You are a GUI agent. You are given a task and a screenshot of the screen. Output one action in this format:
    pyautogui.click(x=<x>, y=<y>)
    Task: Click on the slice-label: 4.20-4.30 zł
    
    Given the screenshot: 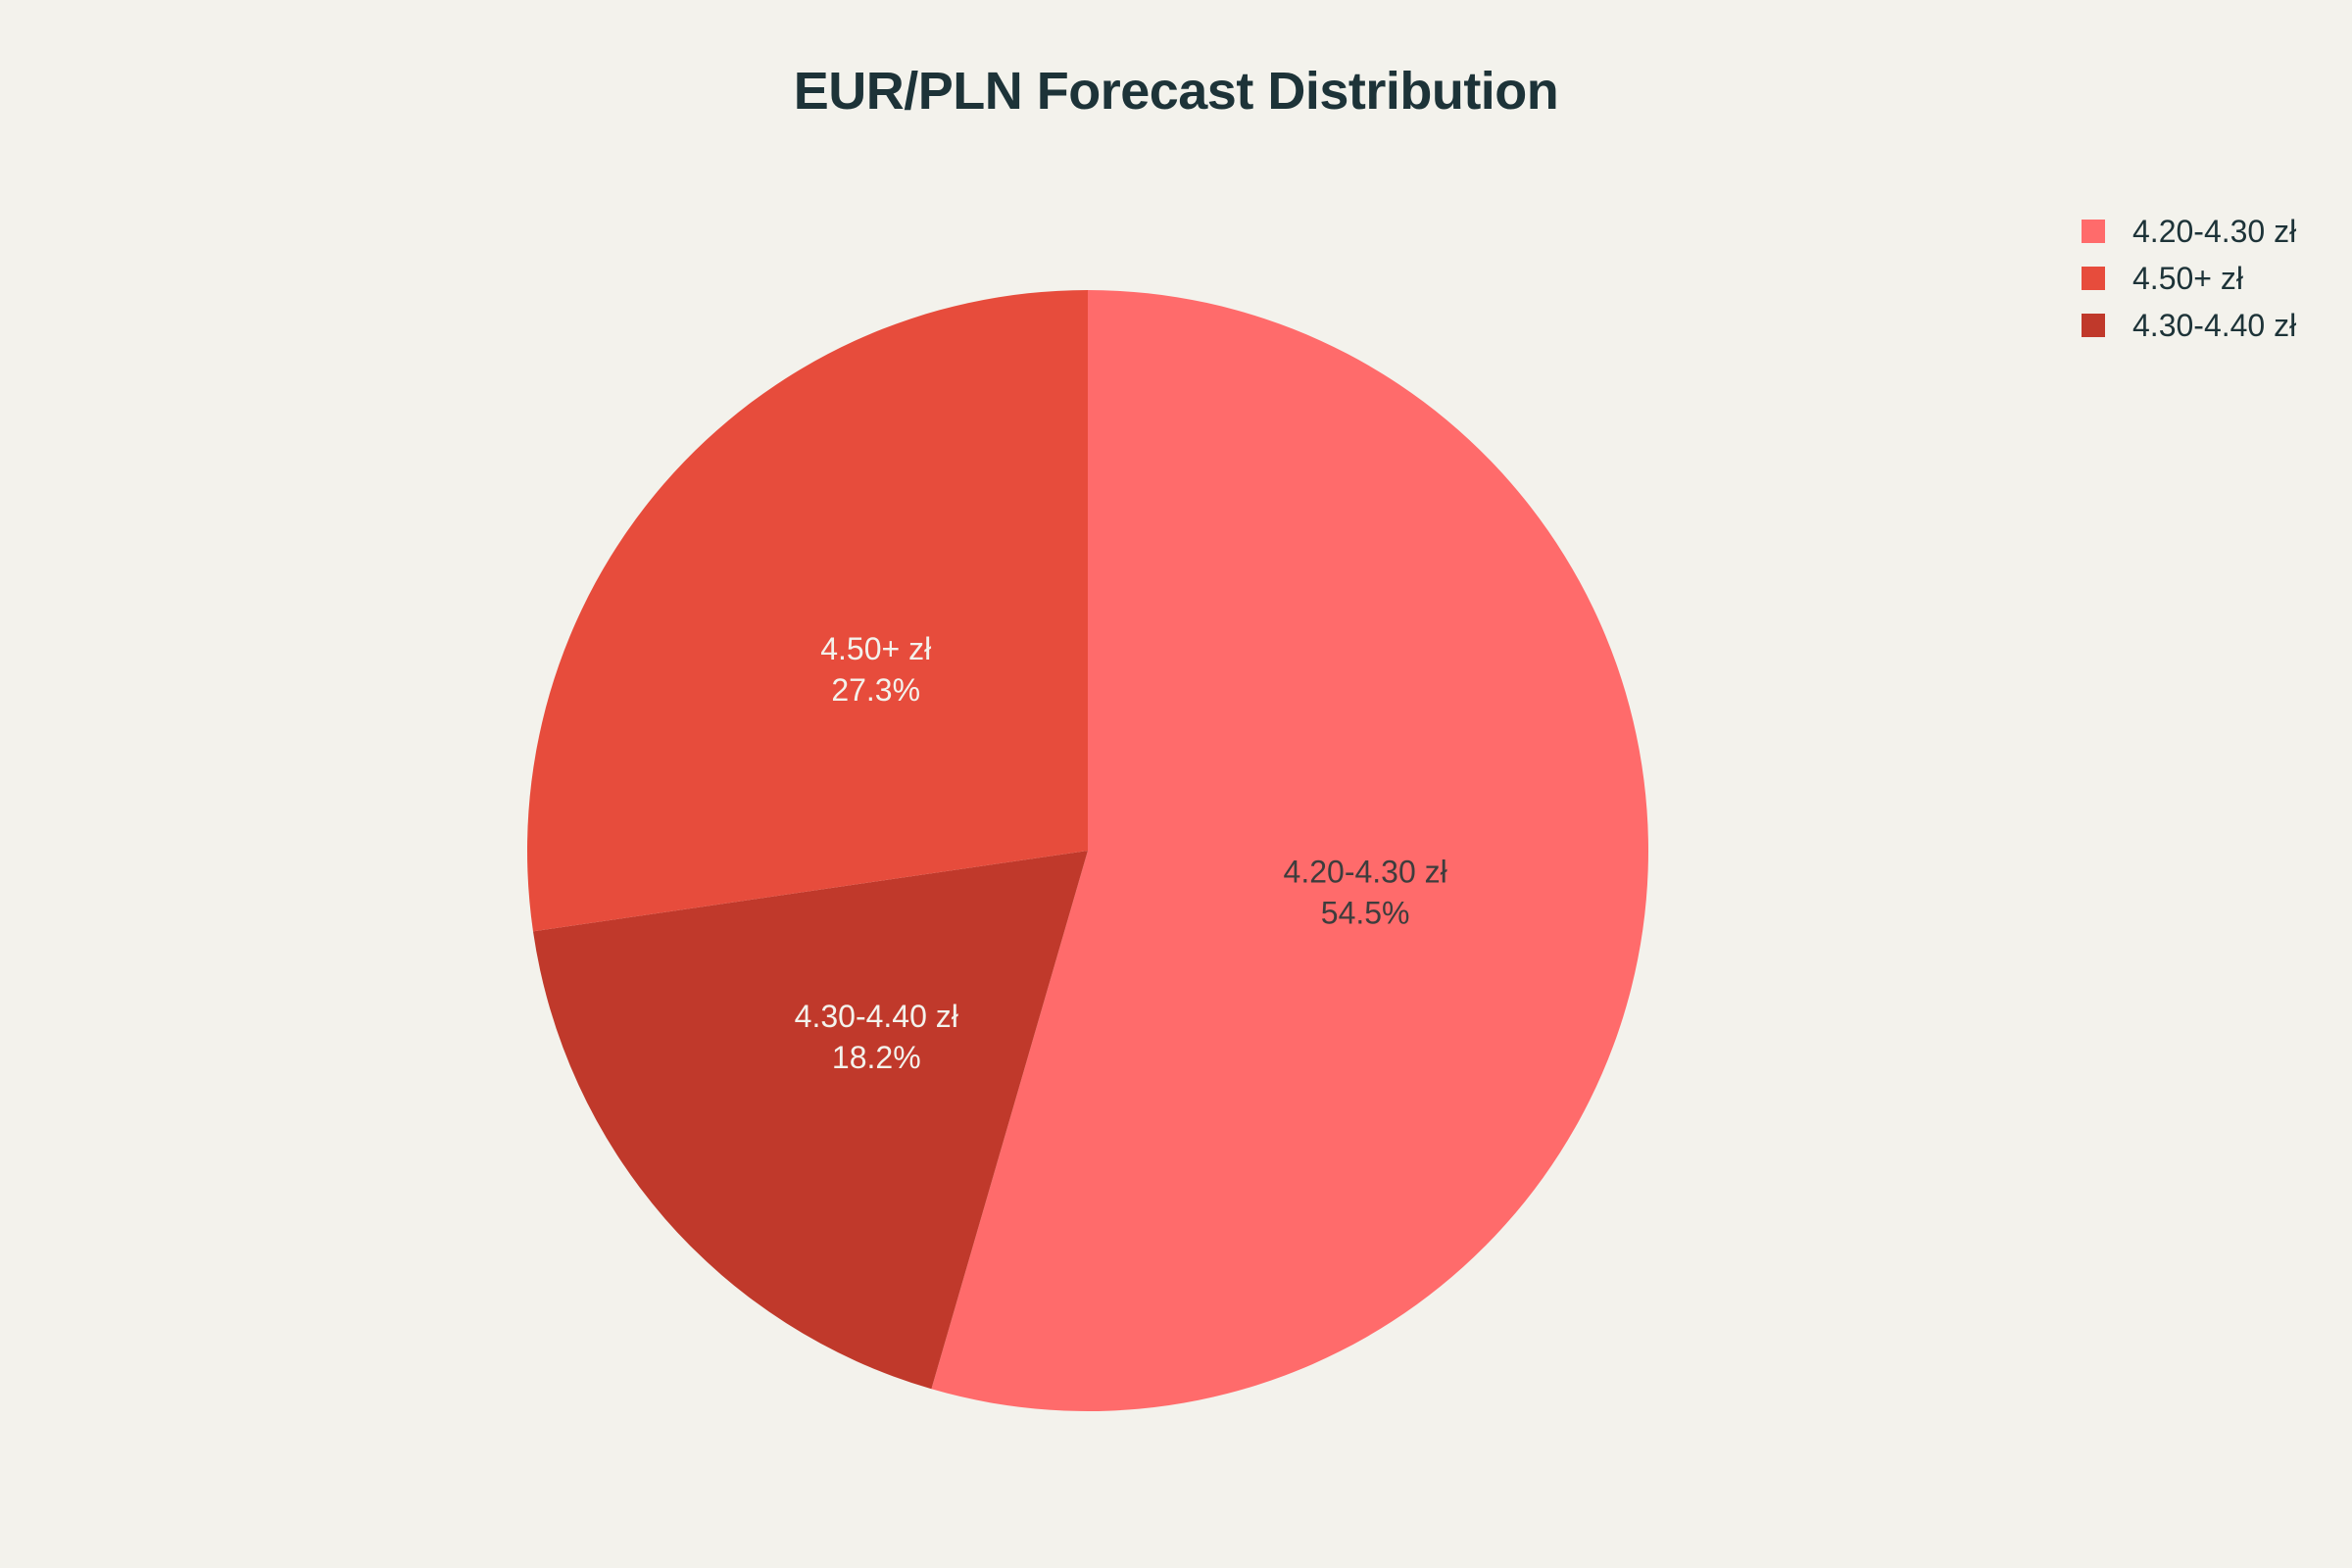 What is the action you would take?
    pyautogui.click(x=1366, y=871)
    